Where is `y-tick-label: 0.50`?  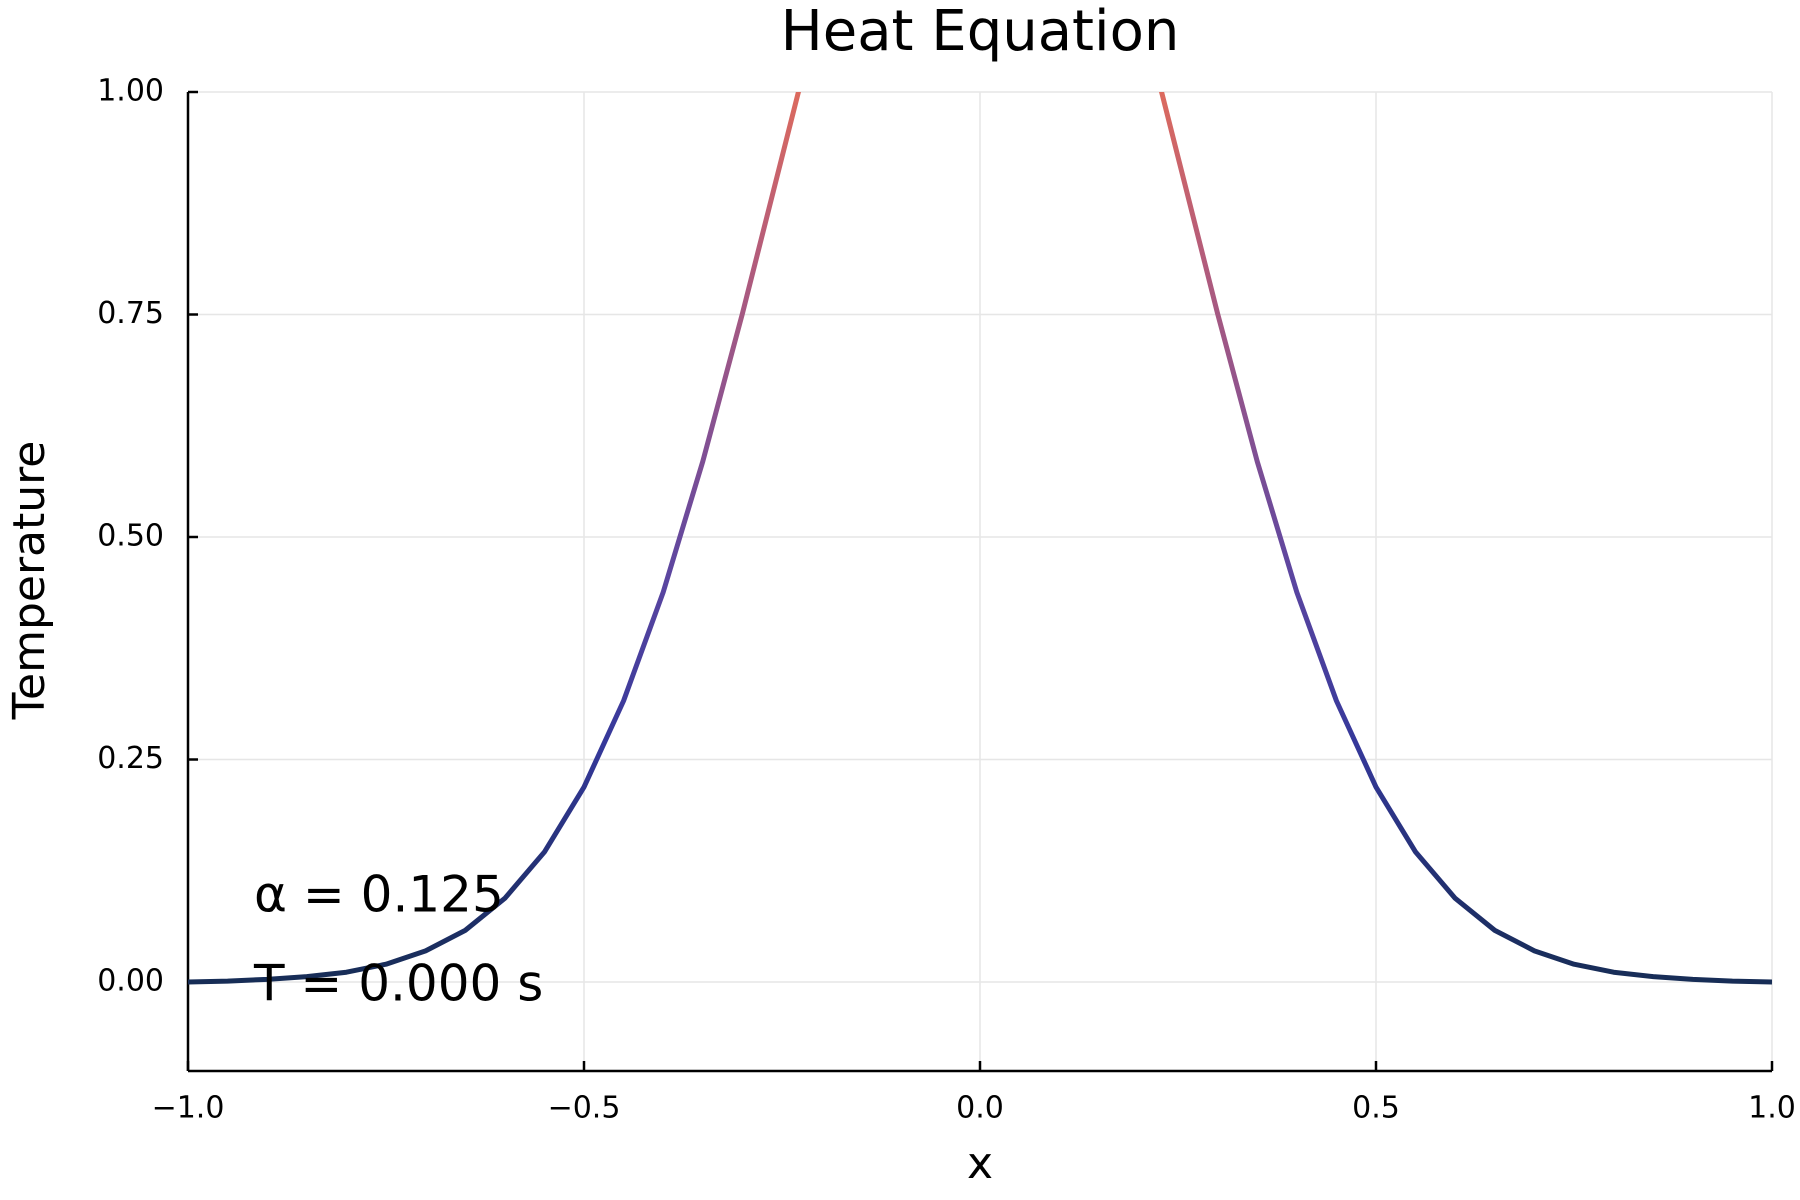
y-tick-label: 0.50 is located at coordinates (130, 536).